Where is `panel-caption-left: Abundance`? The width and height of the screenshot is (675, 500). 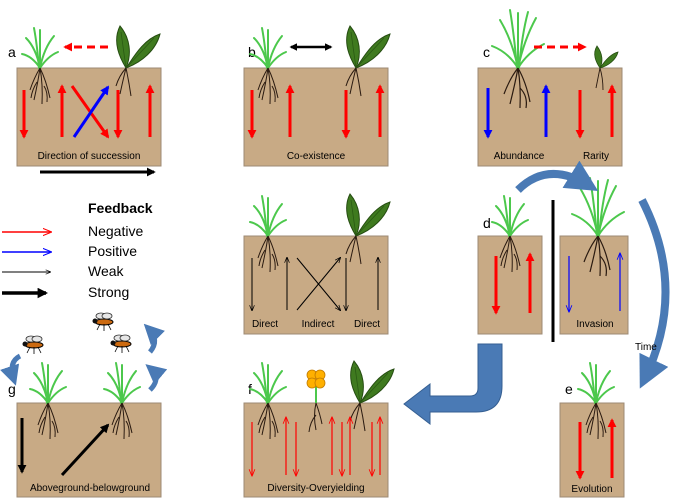 panel-caption-left: Abundance is located at coordinates (519, 156).